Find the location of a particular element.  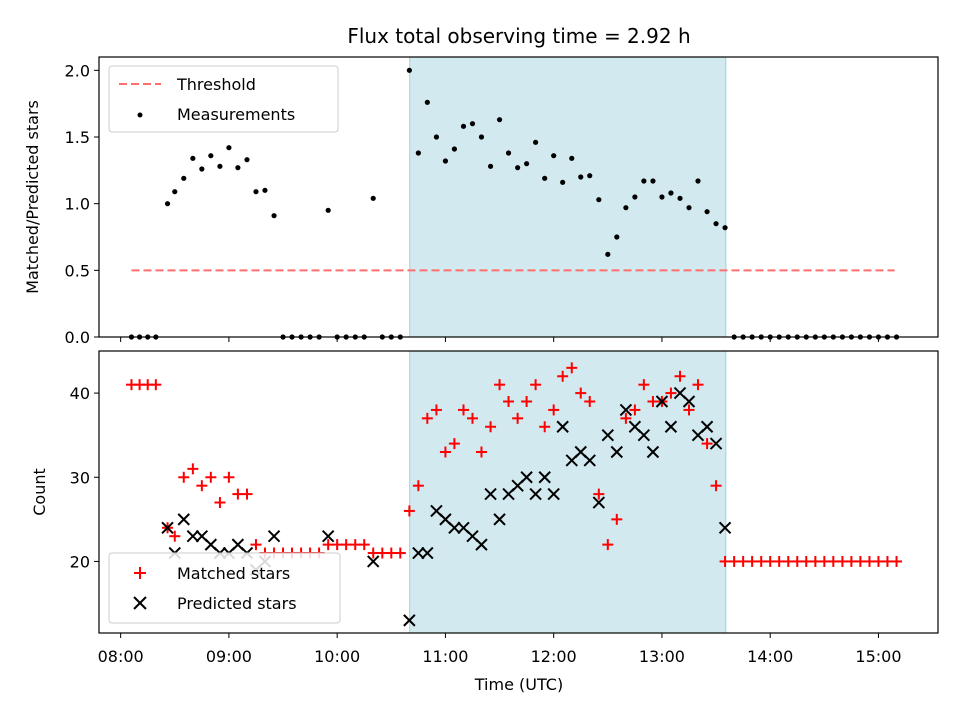

matched-legend-swatch is located at coordinates (140, 573).